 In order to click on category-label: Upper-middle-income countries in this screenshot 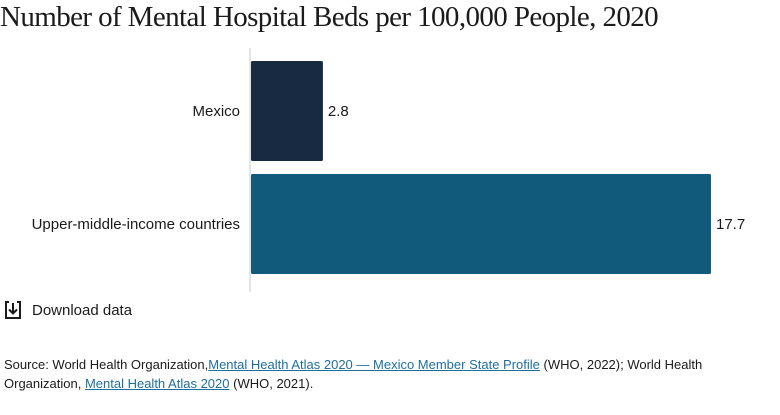, I will do `click(136, 224)`.